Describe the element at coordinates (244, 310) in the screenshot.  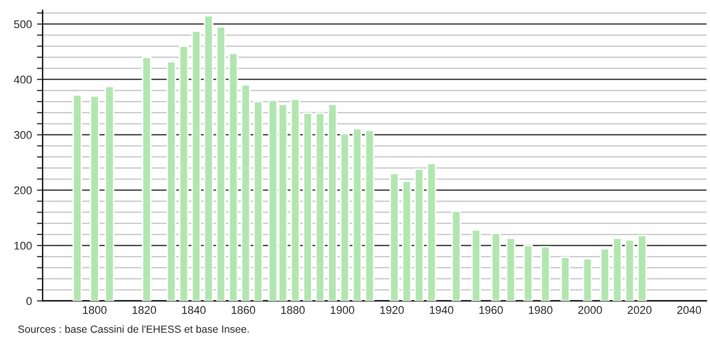
I see `x-tick-label: 1860` at that location.